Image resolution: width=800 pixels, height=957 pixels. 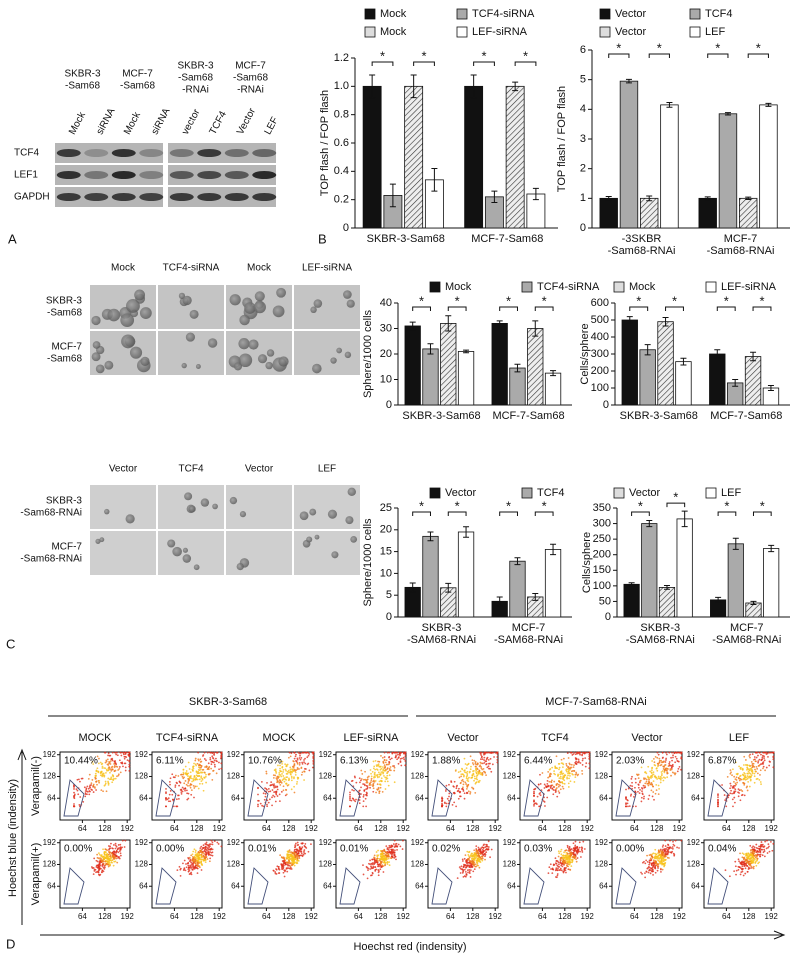 I want to click on y-tick-label: 192, so click(x=50, y=842).